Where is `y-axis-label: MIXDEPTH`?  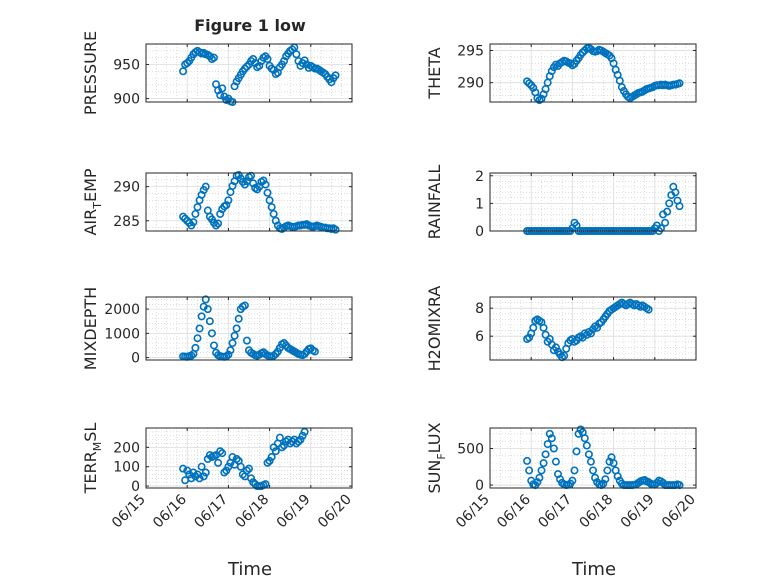 y-axis-label: MIXDEPTH is located at coordinates (90, 328).